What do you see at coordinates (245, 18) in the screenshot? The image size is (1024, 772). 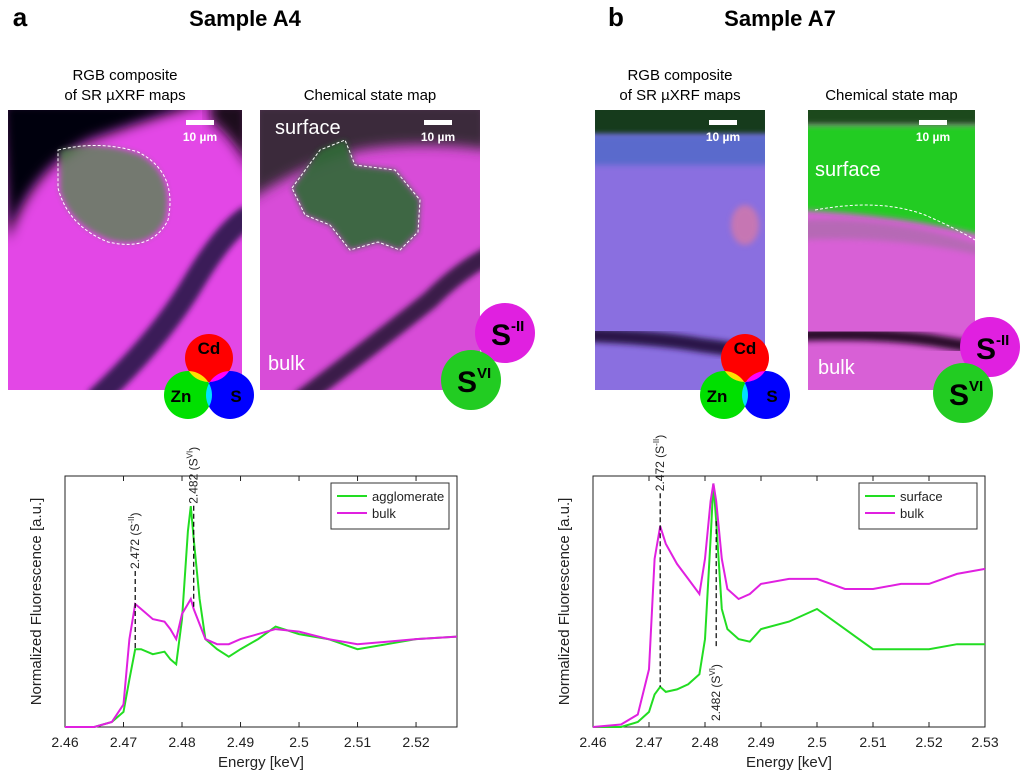 I see `panel-title: Sample A4` at bounding box center [245, 18].